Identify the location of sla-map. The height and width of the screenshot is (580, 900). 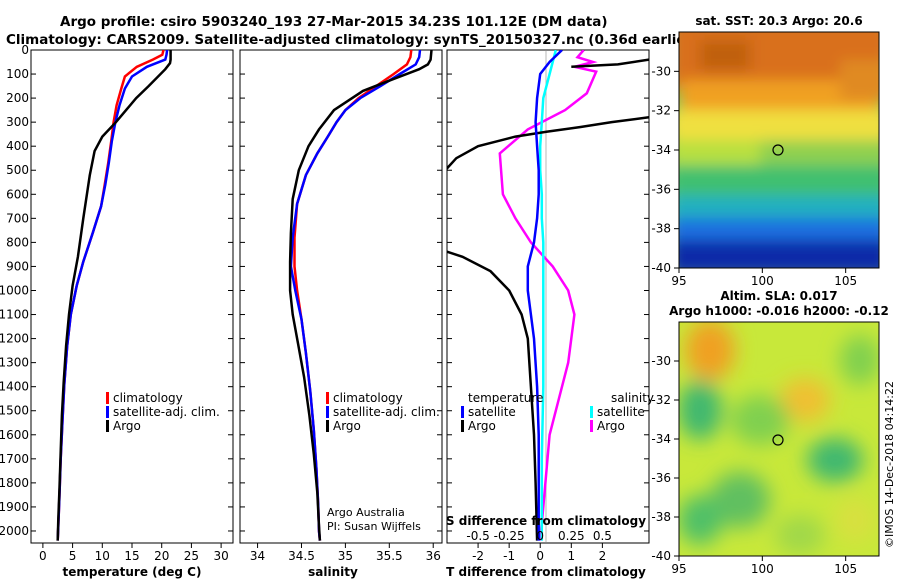
(779, 439).